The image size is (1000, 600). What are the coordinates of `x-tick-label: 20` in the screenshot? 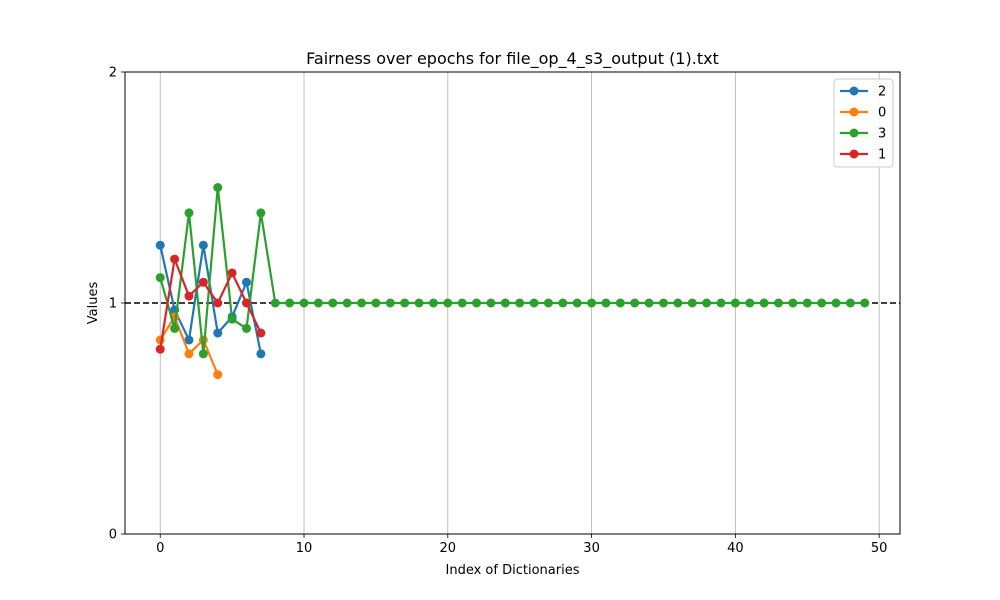 It's located at (448, 548).